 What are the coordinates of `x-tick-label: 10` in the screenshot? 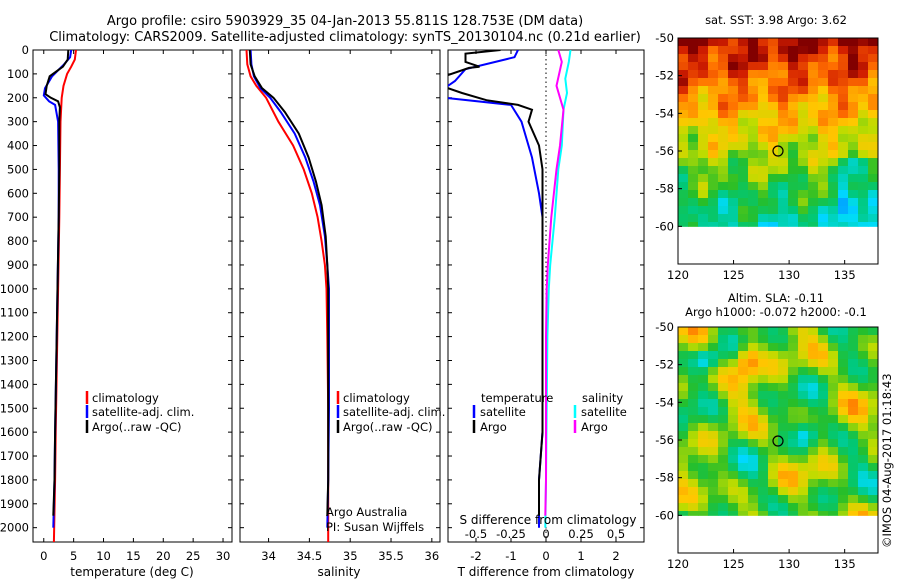 It's located at (103, 556).